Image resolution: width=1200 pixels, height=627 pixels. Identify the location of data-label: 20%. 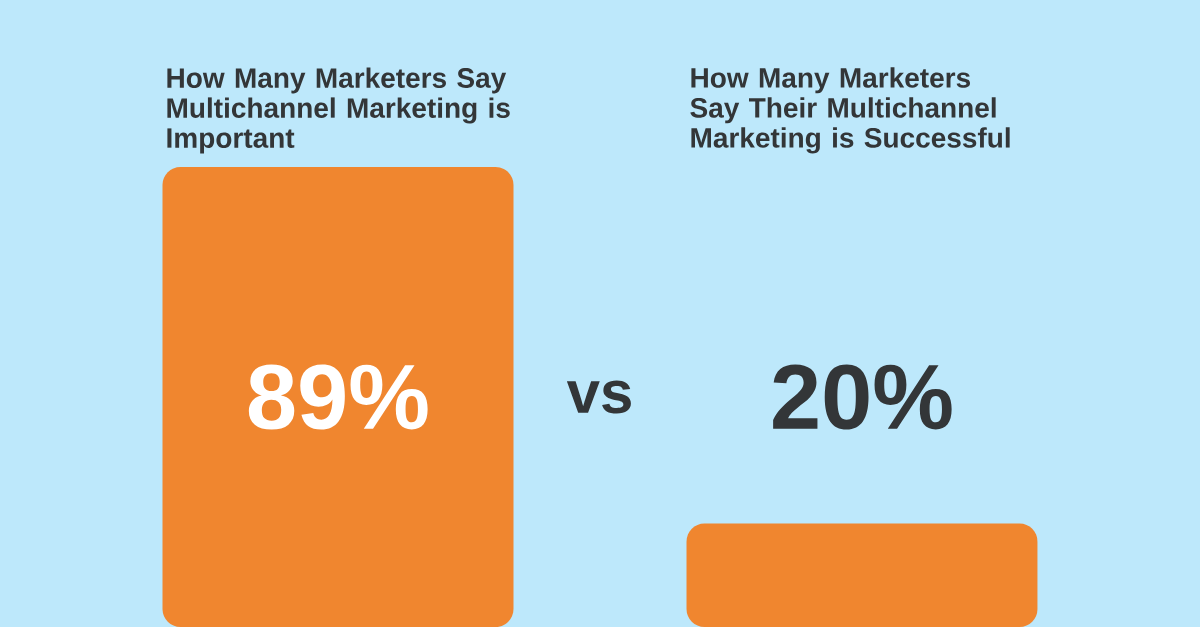
(862, 397).